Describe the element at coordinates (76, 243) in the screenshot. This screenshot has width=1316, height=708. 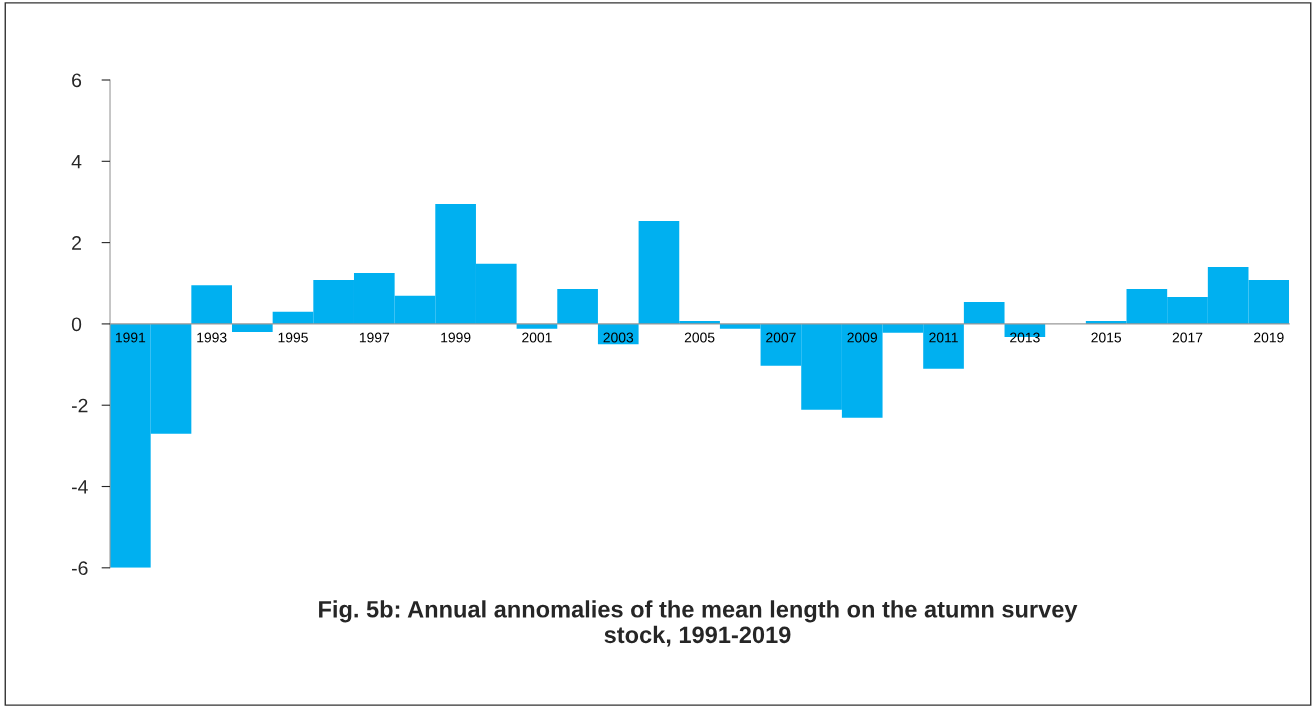
I see `y-tick-label: 2` at that location.